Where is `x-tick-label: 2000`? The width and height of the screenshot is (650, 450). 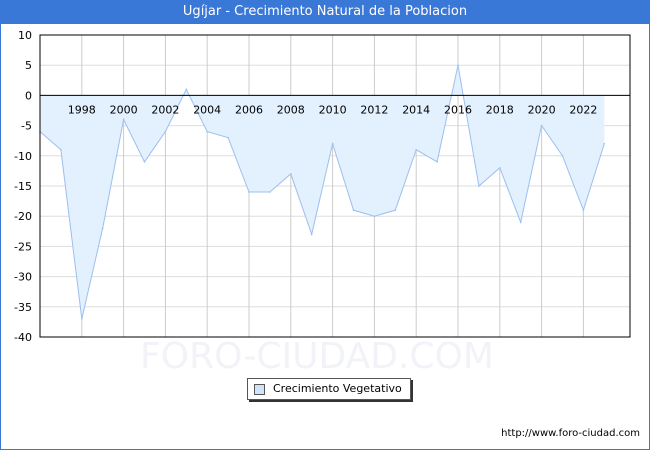 x-tick-label: 2000 is located at coordinates (124, 109).